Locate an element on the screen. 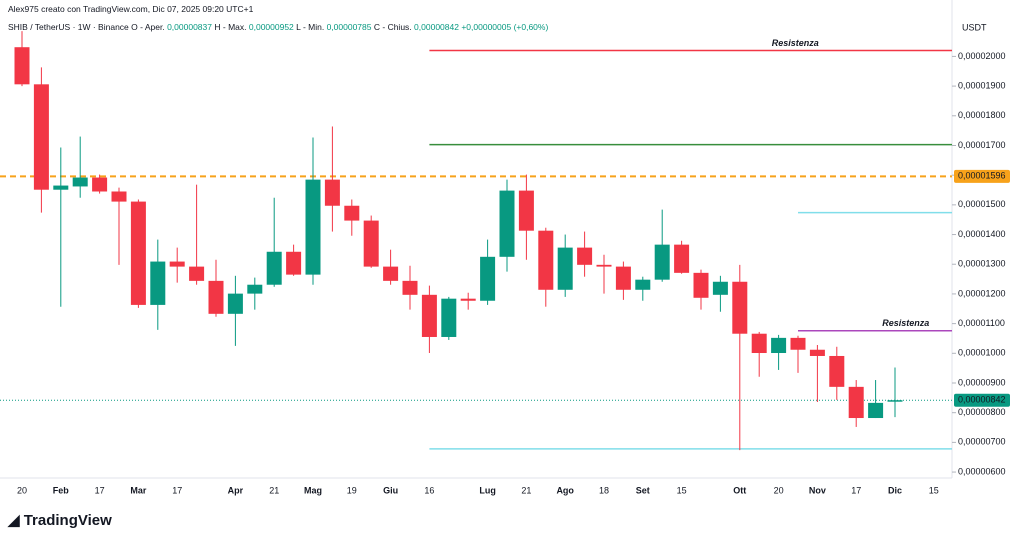  y-tick-label: 0,00001300 is located at coordinates (982, 264).